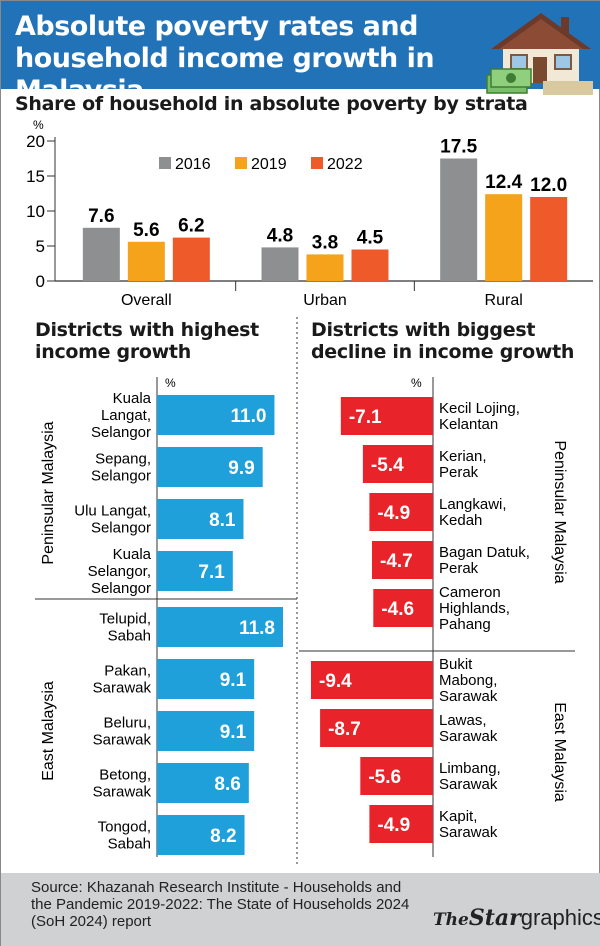 The height and width of the screenshot is (946, 600). I want to click on district-name-line: Kedah, so click(460, 520).